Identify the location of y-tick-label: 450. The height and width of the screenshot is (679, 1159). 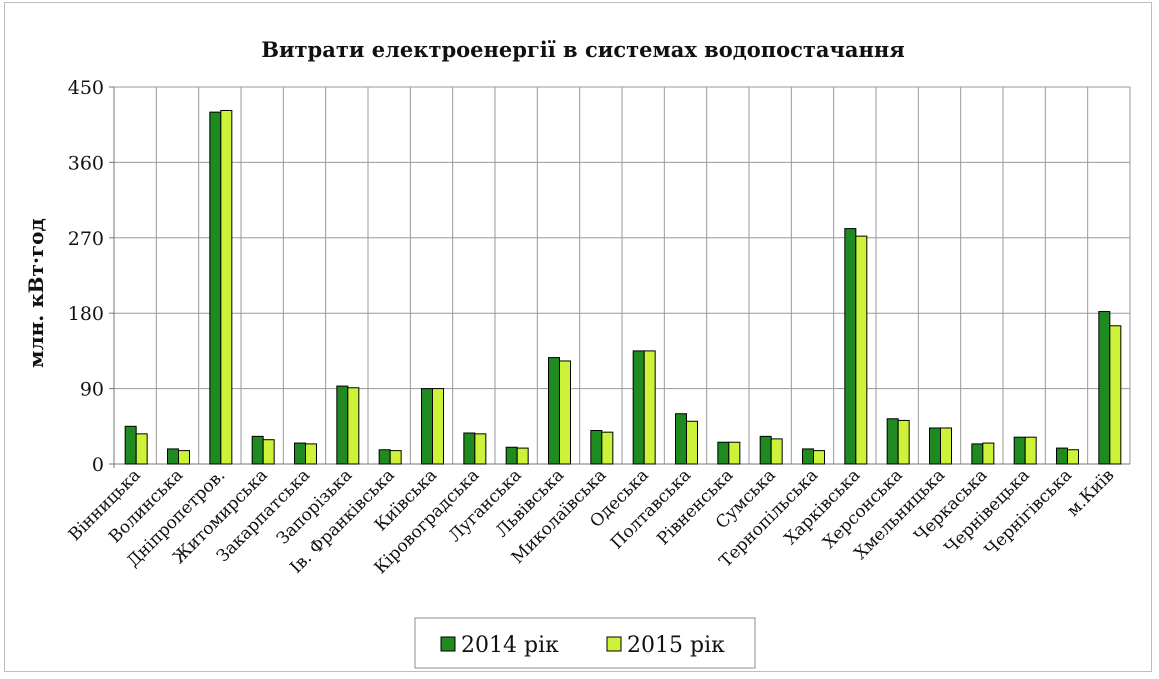
(86, 88).